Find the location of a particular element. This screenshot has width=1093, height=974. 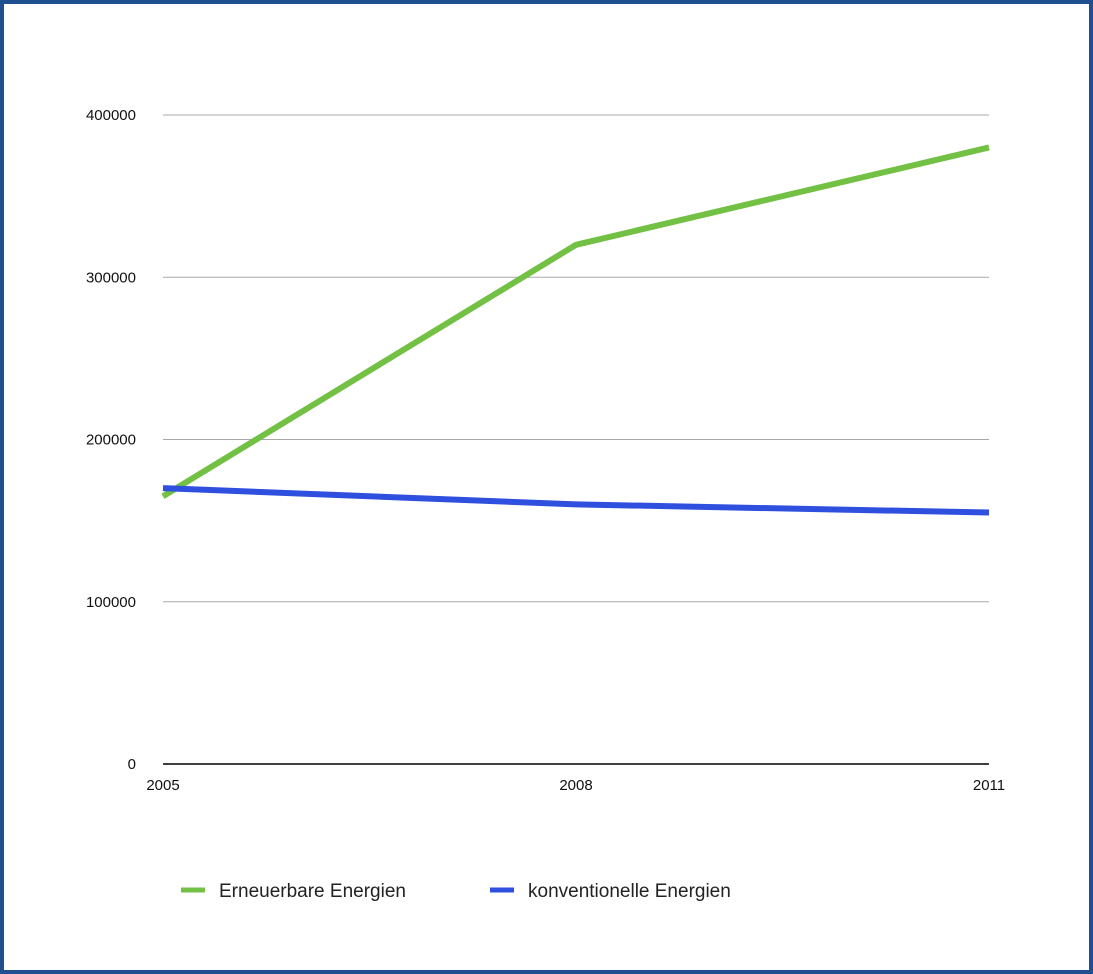

y-tick-label: 100000 is located at coordinates (111, 602).